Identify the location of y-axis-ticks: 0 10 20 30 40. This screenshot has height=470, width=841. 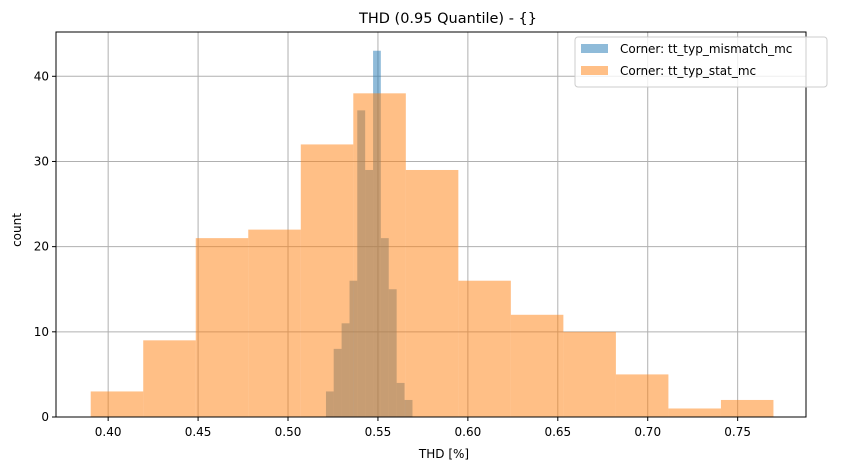
(45, 246).